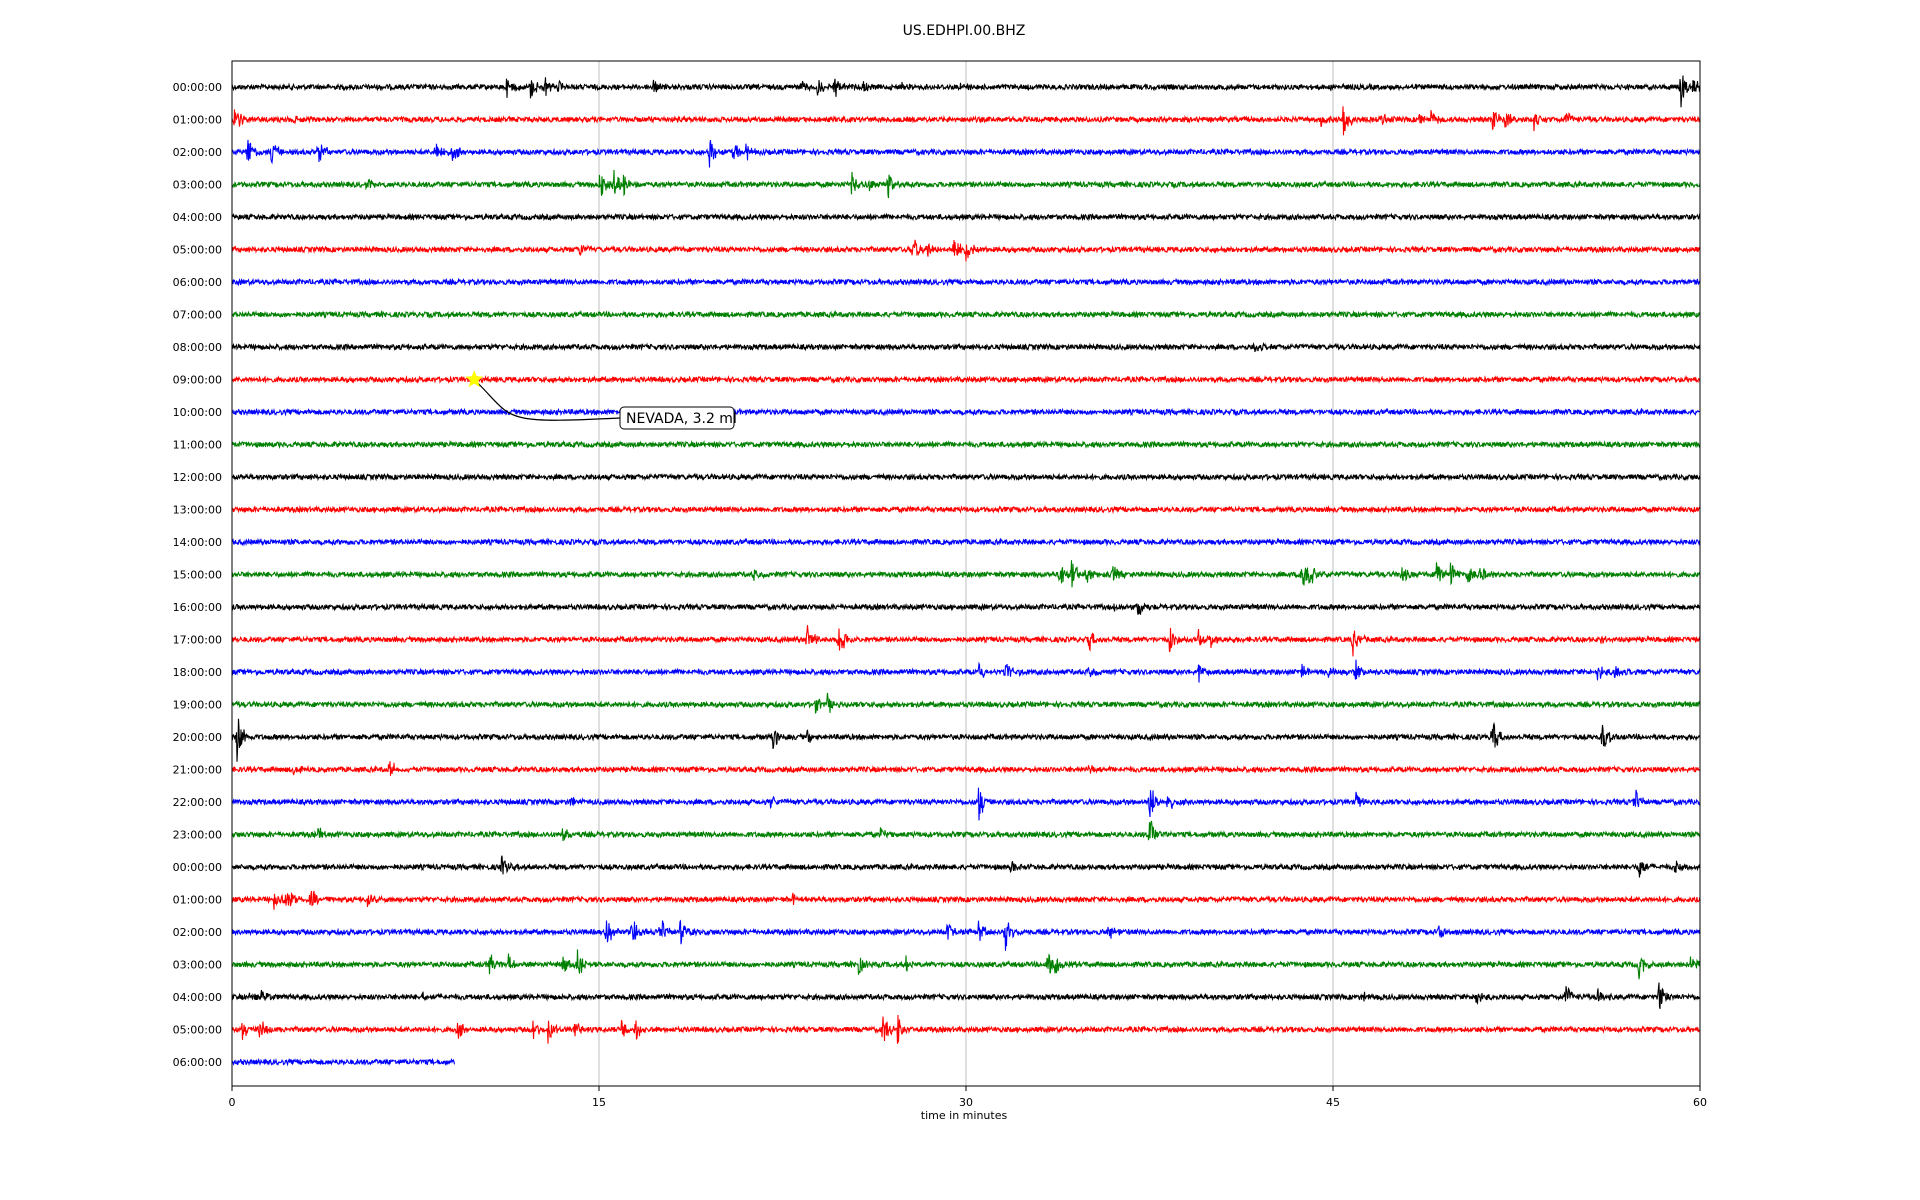 The height and width of the screenshot is (1200, 1920). What do you see at coordinates (681, 419) in the screenshot?
I see `annotation-label: NEVADA, 3.2 ml` at bounding box center [681, 419].